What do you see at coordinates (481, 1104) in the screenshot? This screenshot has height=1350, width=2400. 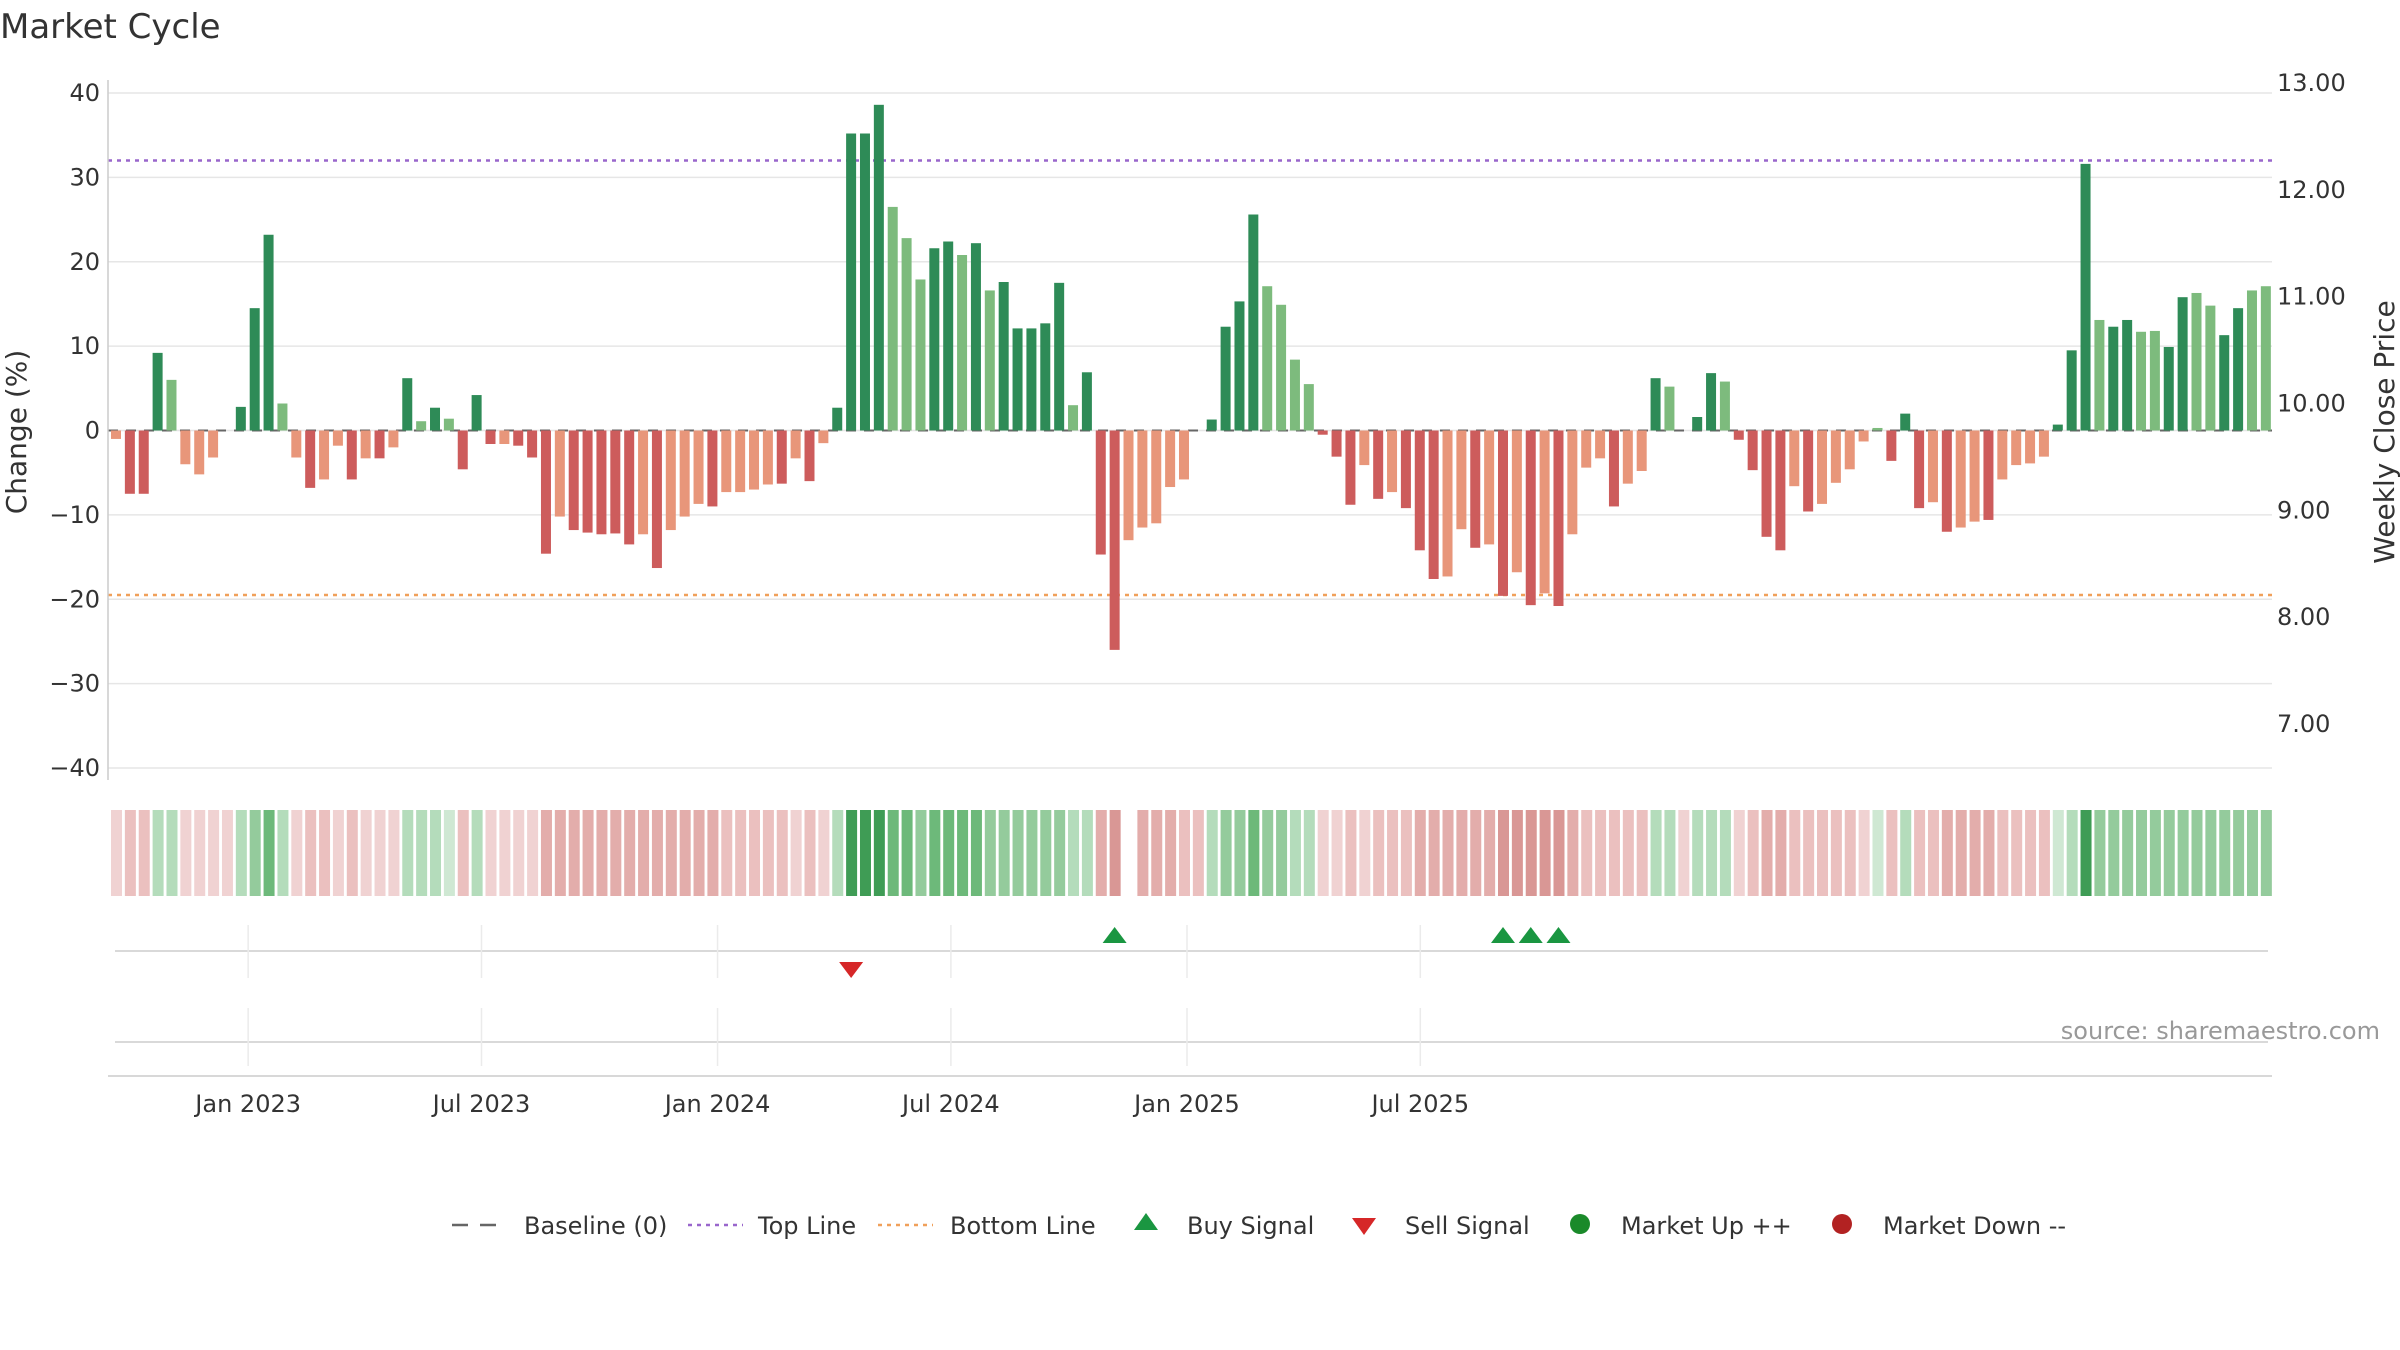 I see `x-tick-label: Jul 2023` at bounding box center [481, 1104].